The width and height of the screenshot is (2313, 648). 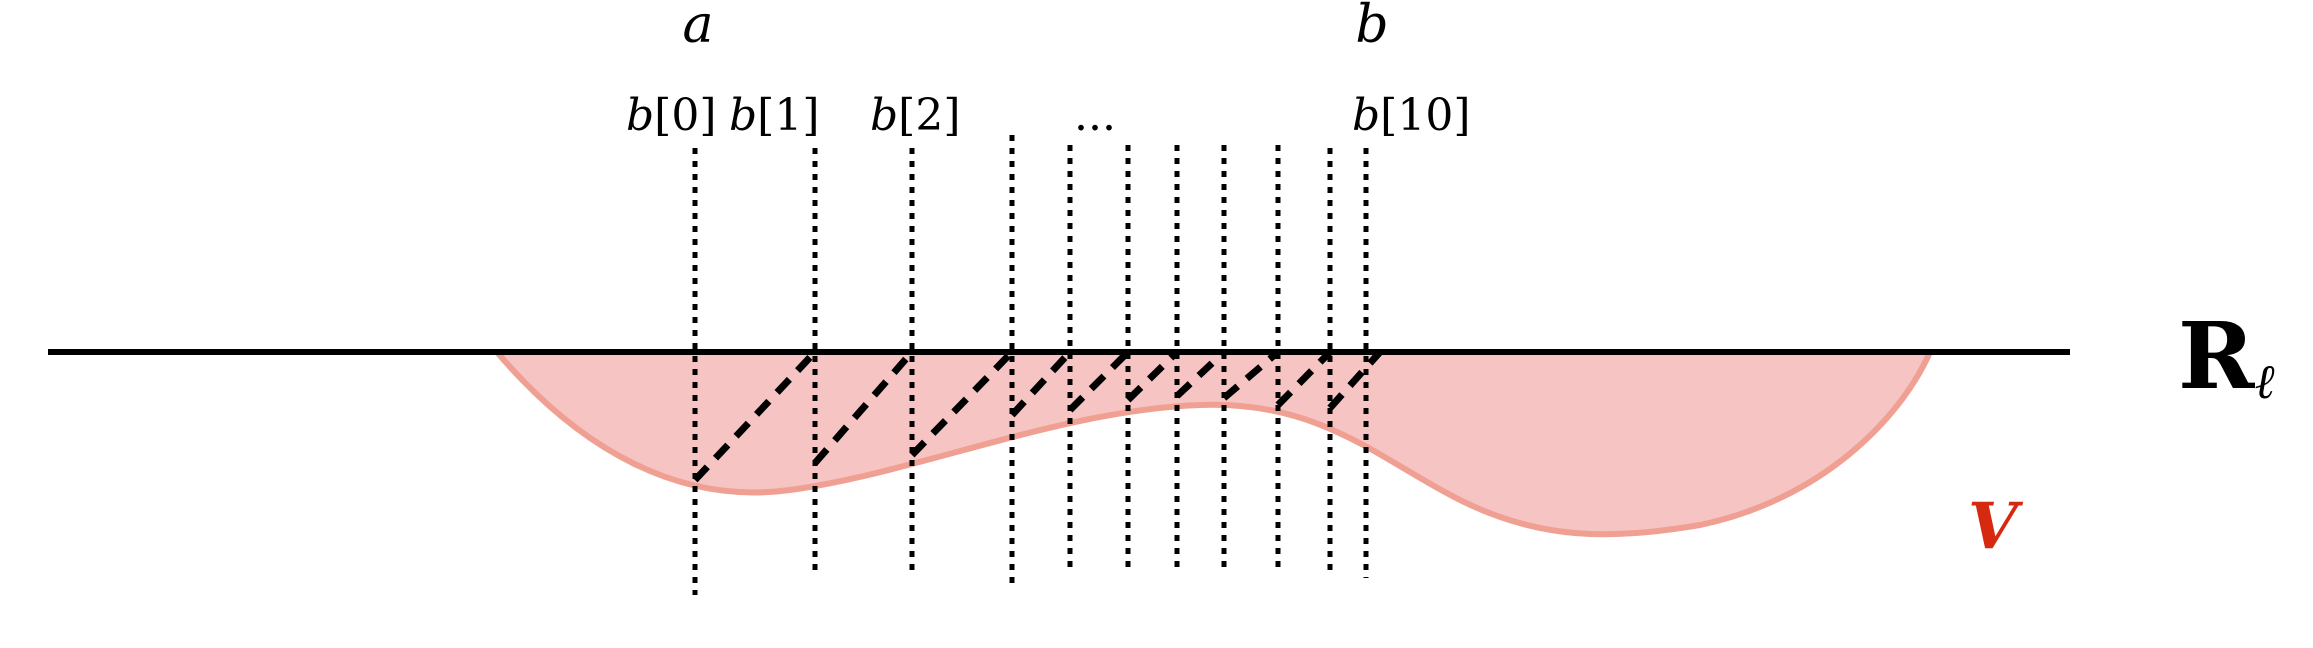 I want to click on label-b2: b[2], so click(x=915, y=115).